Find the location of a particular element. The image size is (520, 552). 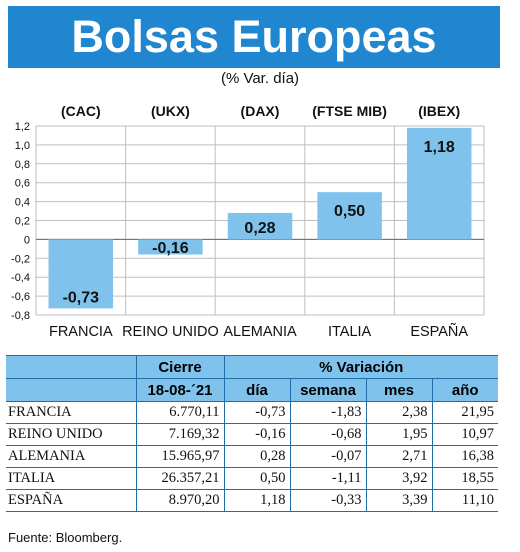

header-variacion: % Variación is located at coordinates (360, 367).